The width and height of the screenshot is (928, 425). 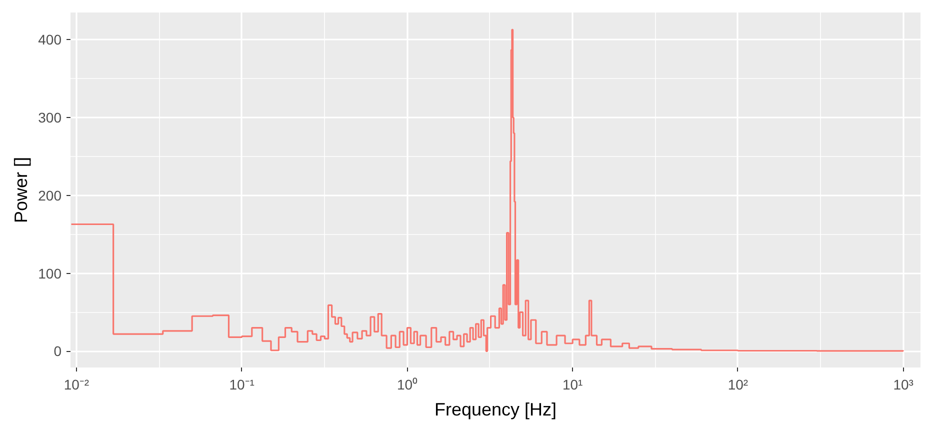 I want to click on y-tick-label: 300, so click(x=50, y=118).